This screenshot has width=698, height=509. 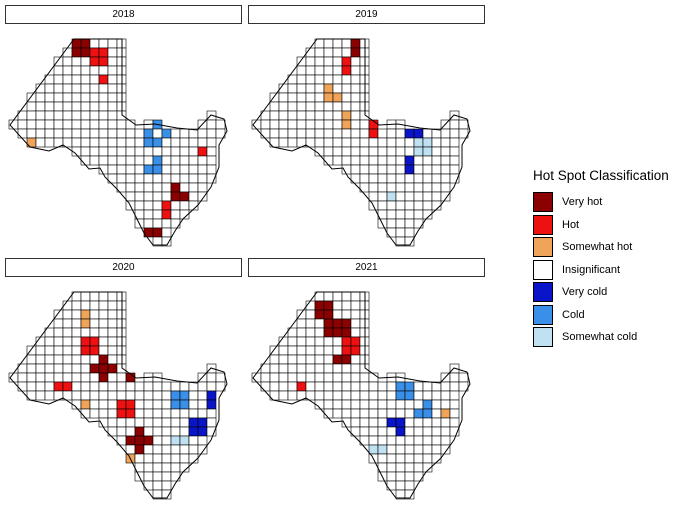 I want to click on county-grid, so click(x=360, y=142).